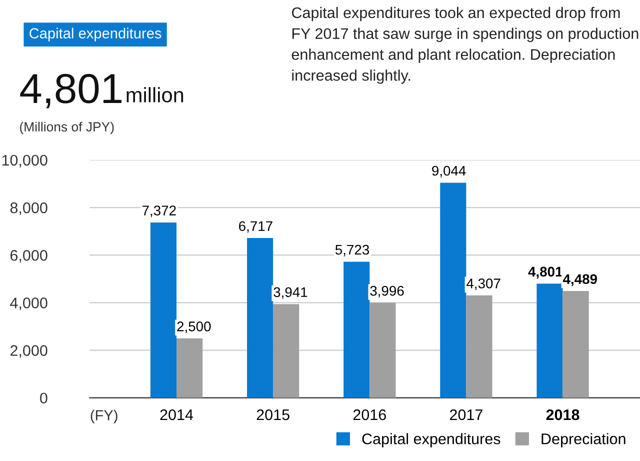  What do you see at coordinates (44, 398) in the screenshot?
I see `y-tick-label: 0` at bounding box center [44, 398].